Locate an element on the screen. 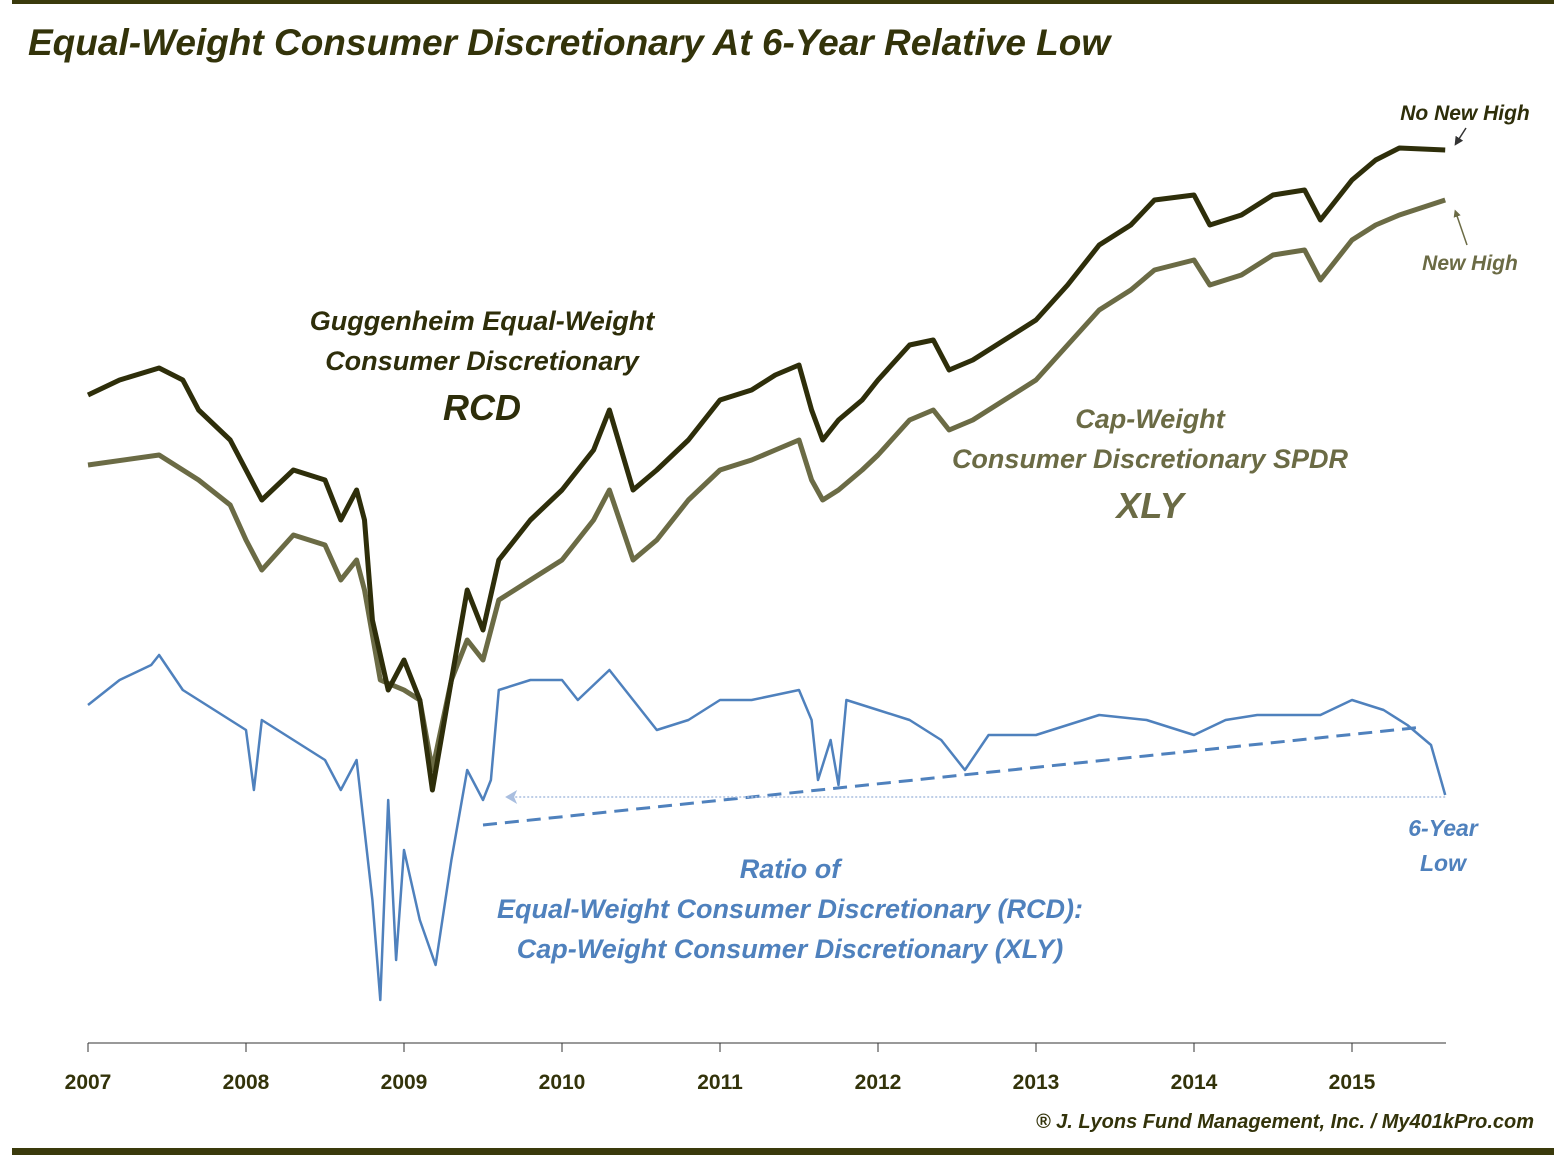  xly-label-line1: Cap-Weight is located at coordinates (1150, 419).